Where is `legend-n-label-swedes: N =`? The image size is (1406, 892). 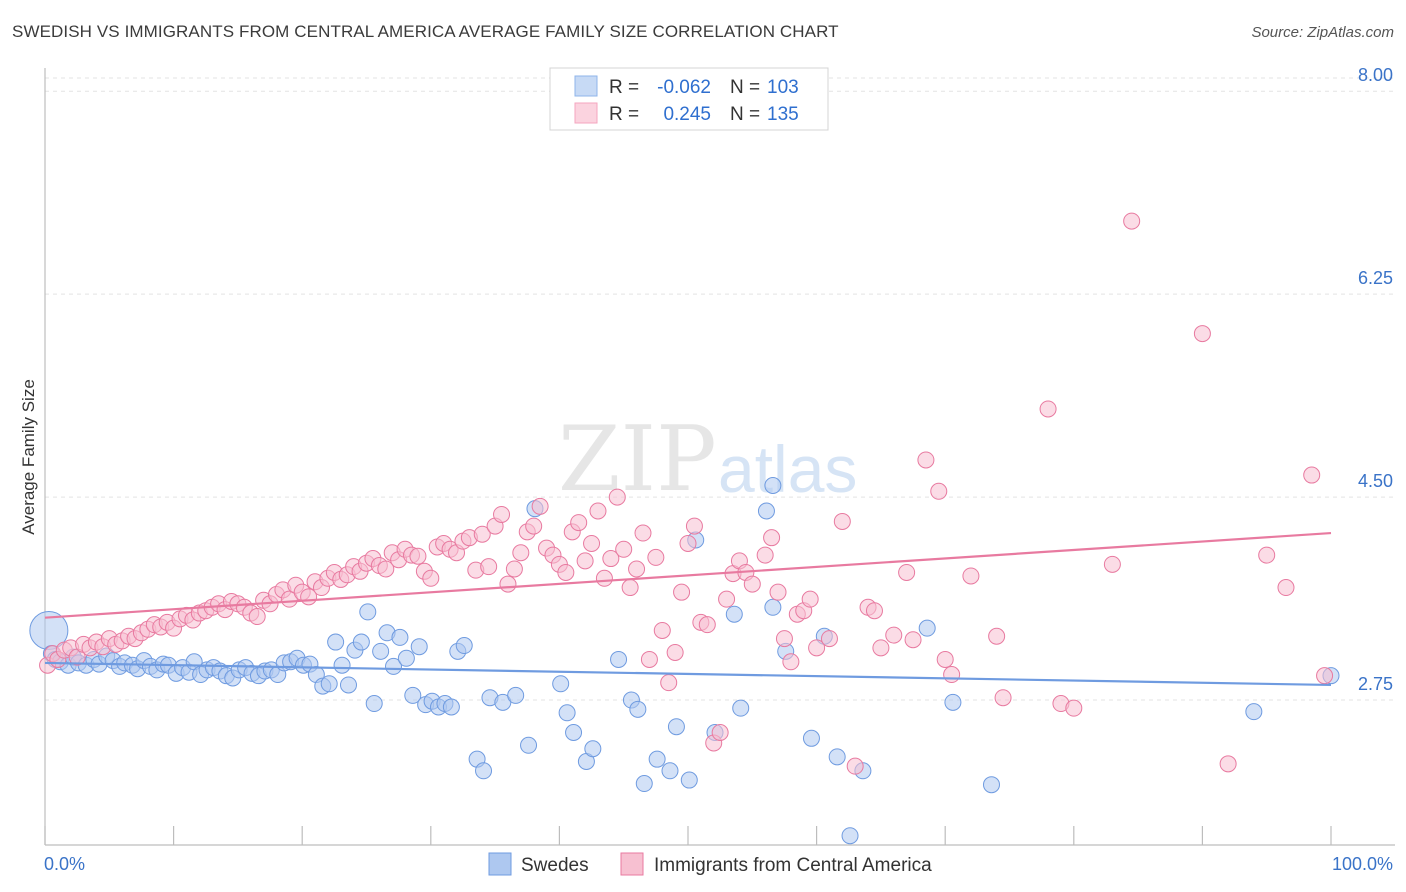
legend-n-label-swedes: N = is located at coordinates (745, 87).